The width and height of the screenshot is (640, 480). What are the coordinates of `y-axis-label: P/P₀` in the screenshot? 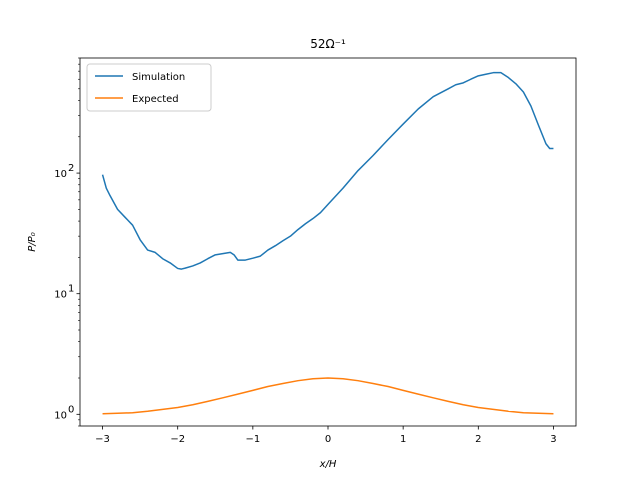 It's located at (32, 241).